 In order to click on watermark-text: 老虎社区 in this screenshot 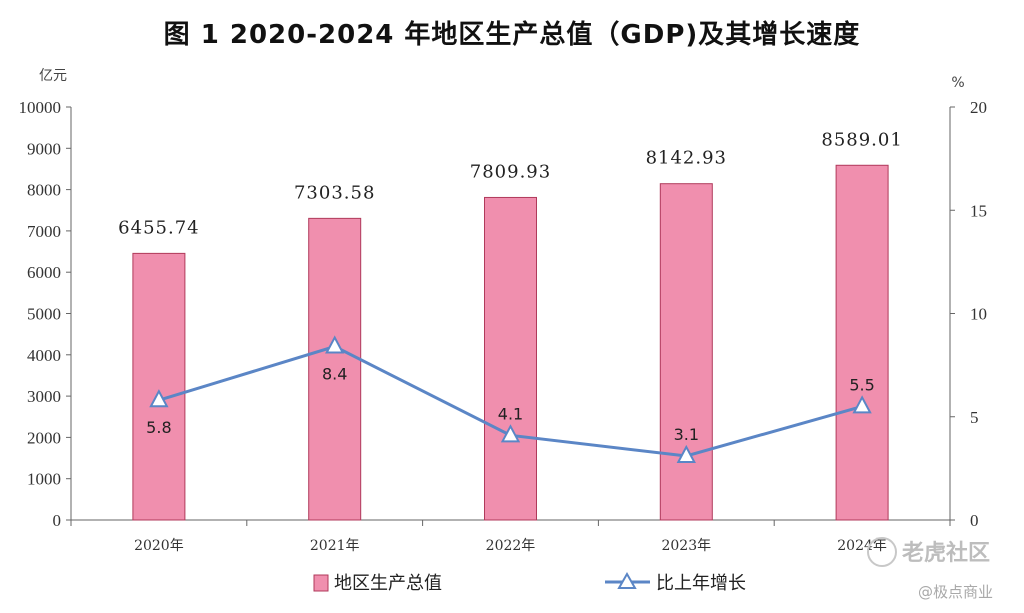, I will do `click(945, 553)`.